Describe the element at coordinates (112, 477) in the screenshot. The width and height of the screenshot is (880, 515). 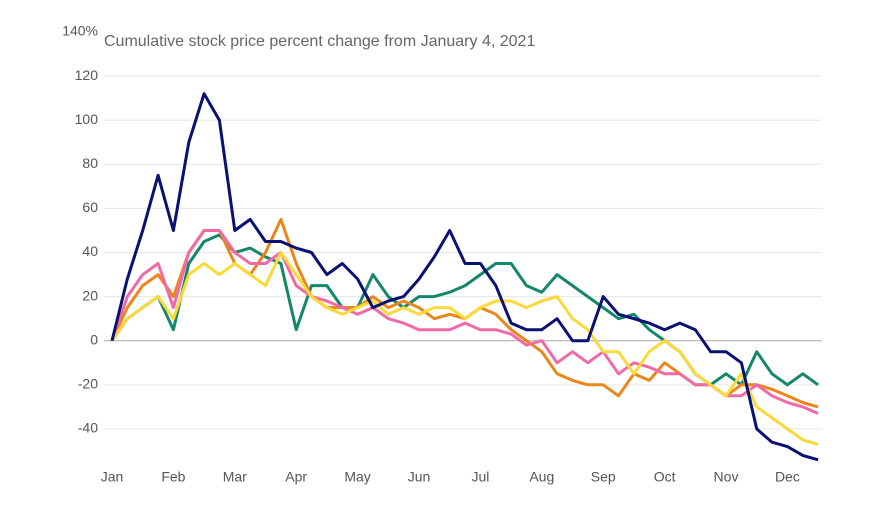
I see `x-tick-label: Jan` at that location.